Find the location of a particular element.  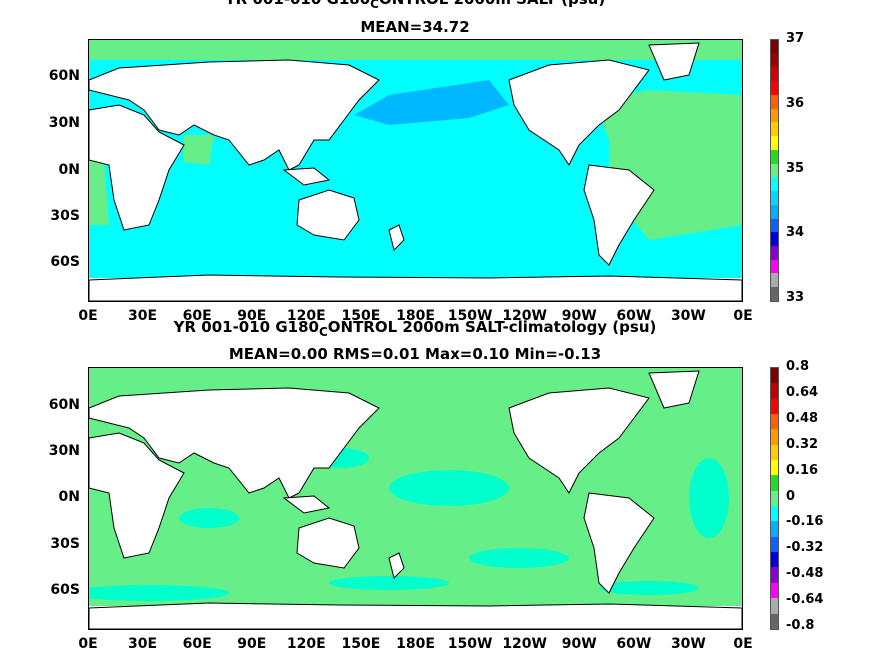

p1-colorbar-label: 34 is located at coordinates (795, 233).